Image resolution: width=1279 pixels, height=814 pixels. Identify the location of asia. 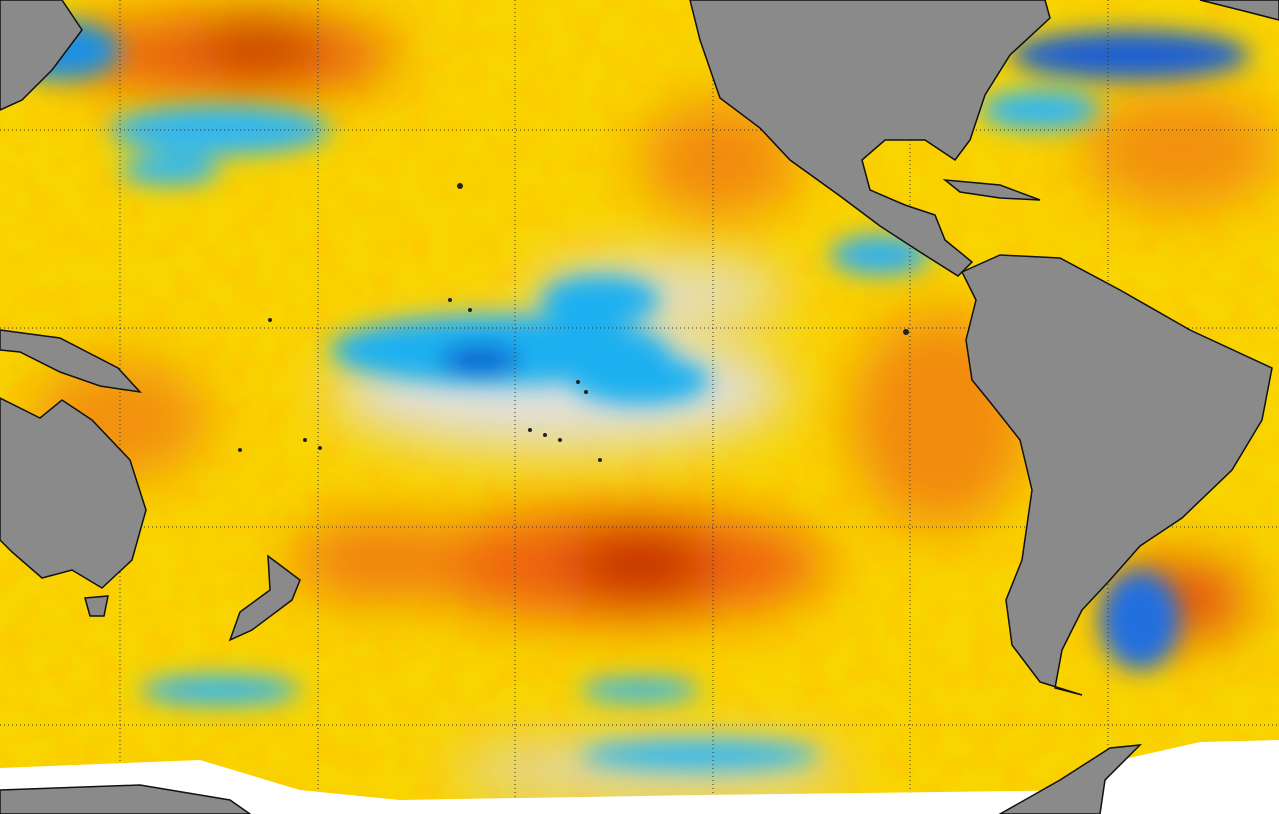
(41, 55).